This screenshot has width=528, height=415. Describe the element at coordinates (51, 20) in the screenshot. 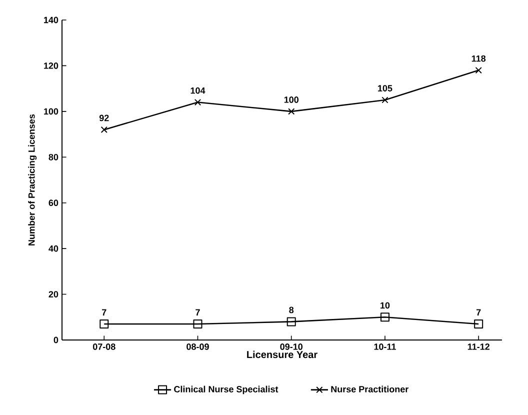

I see `y-tick-label: 140` at that location.